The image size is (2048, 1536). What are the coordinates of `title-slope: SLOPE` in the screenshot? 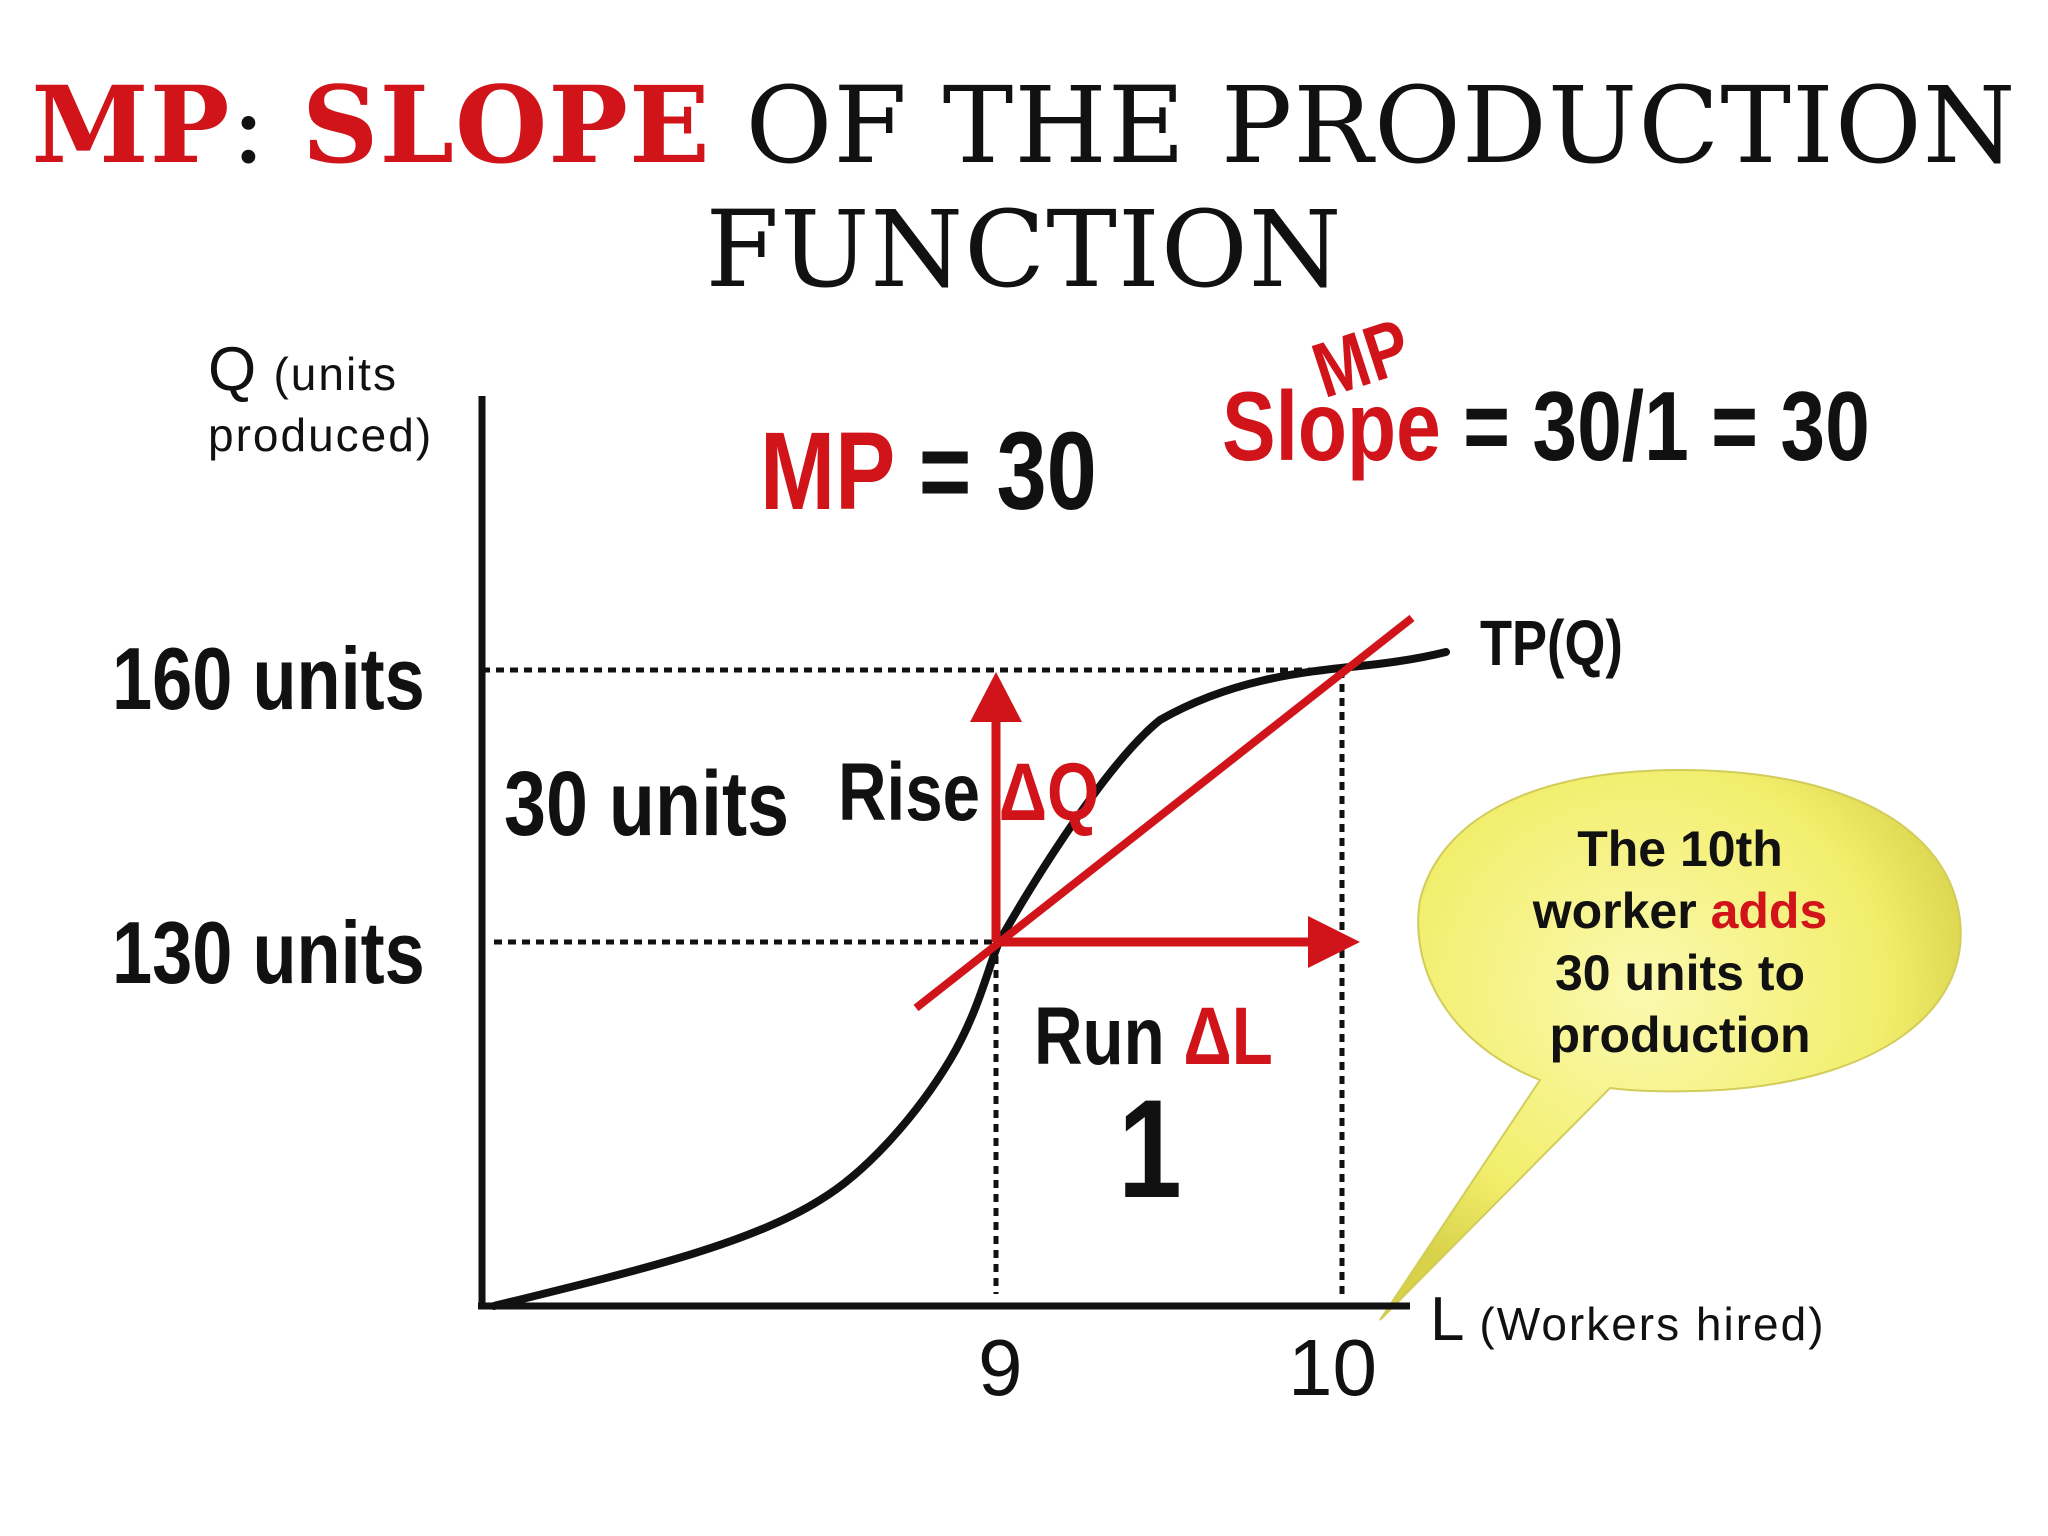 It's located at (506, 124).